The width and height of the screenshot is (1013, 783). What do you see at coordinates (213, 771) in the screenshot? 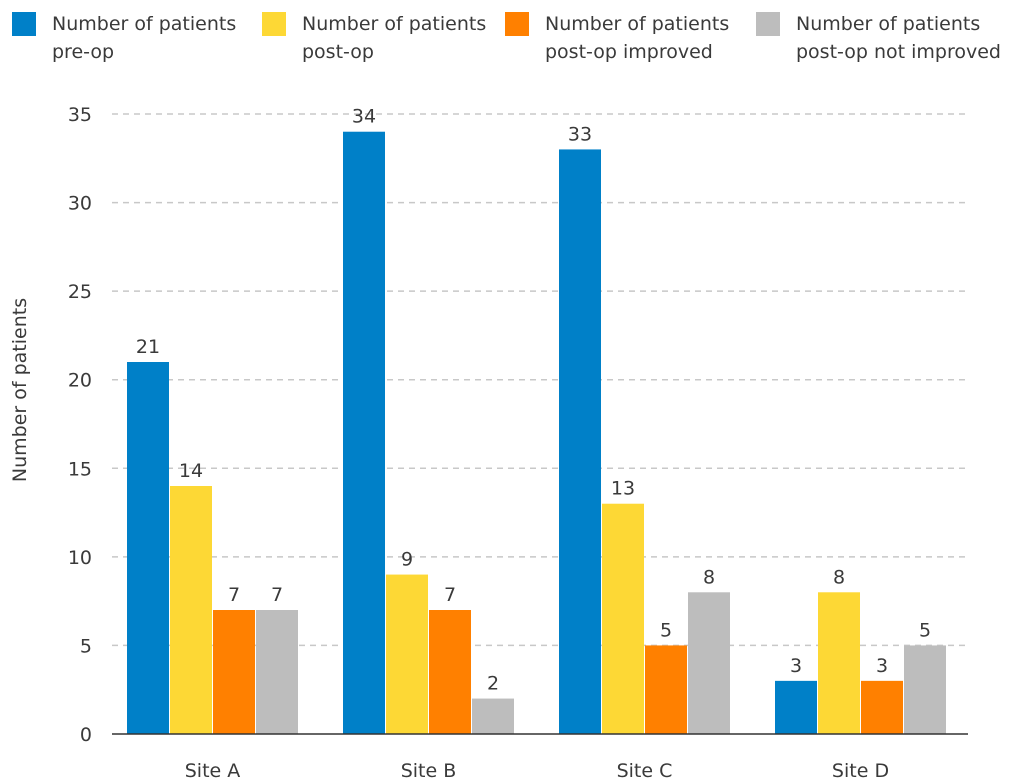
I see `x-tick-label: Site A` at bounding box center [213, 771].